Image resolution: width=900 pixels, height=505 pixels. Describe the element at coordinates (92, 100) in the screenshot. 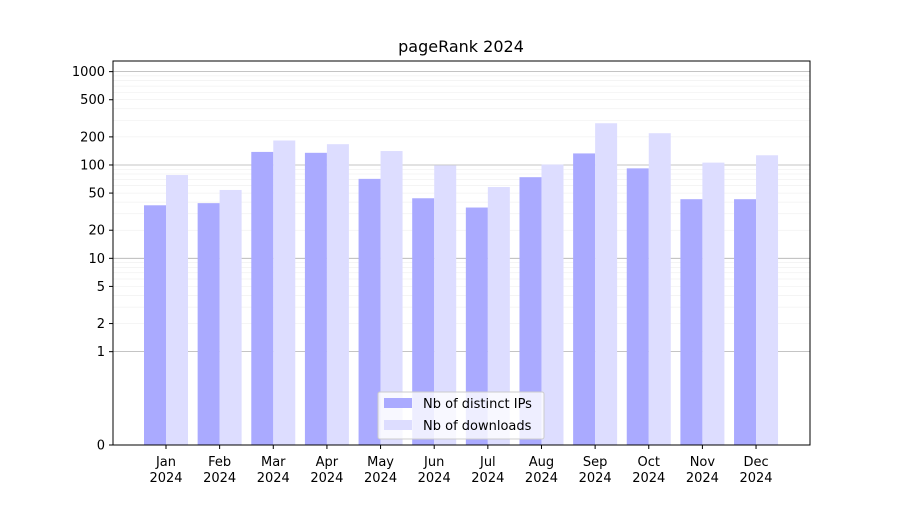

I see `y-tick-label: 500` at that location.